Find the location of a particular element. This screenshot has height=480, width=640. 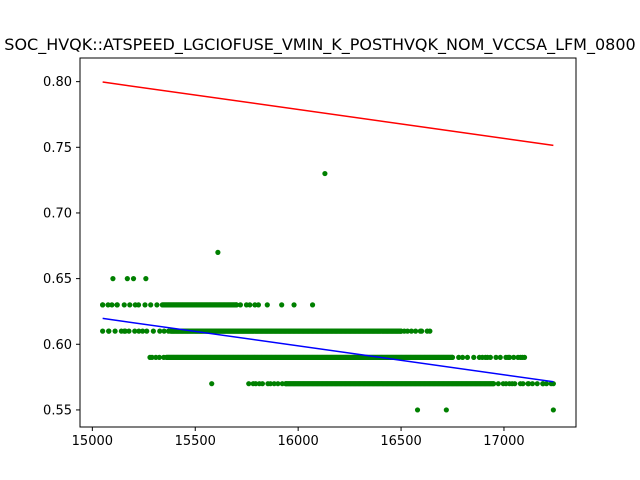

y-tick-label: 0.55 is located at coordinates (57, 410).